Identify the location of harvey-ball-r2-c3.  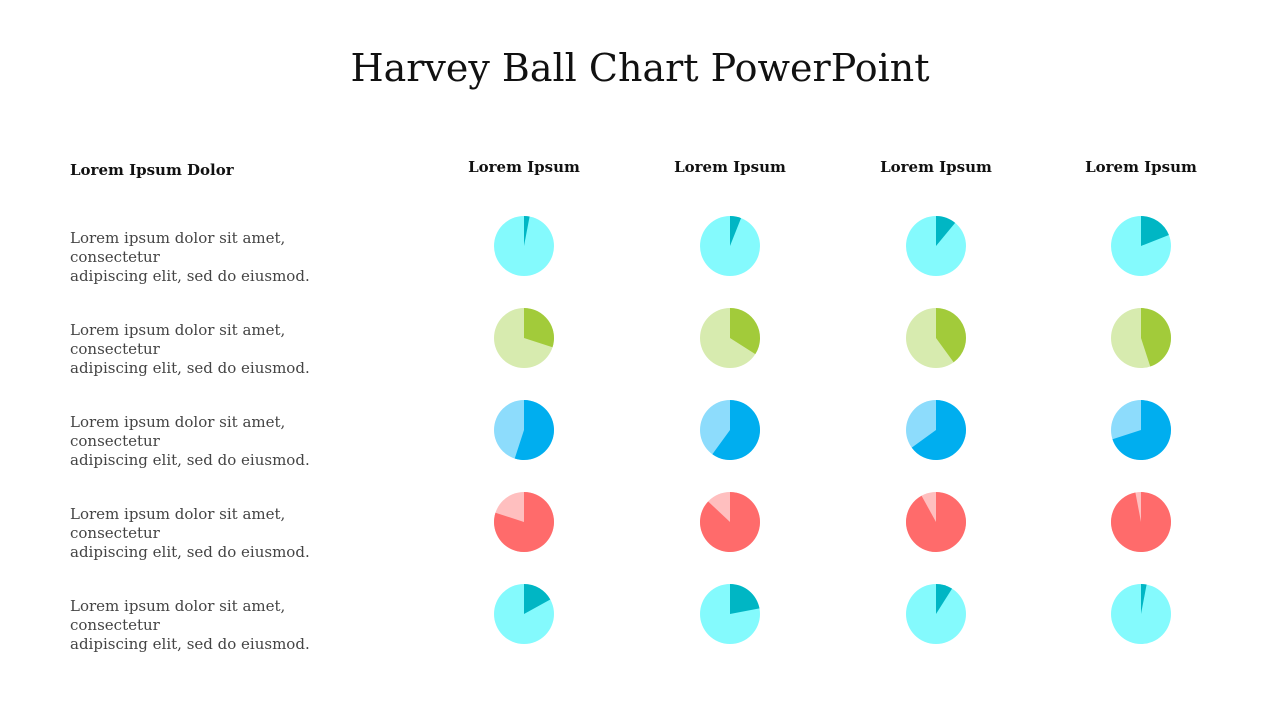
(936, 338).